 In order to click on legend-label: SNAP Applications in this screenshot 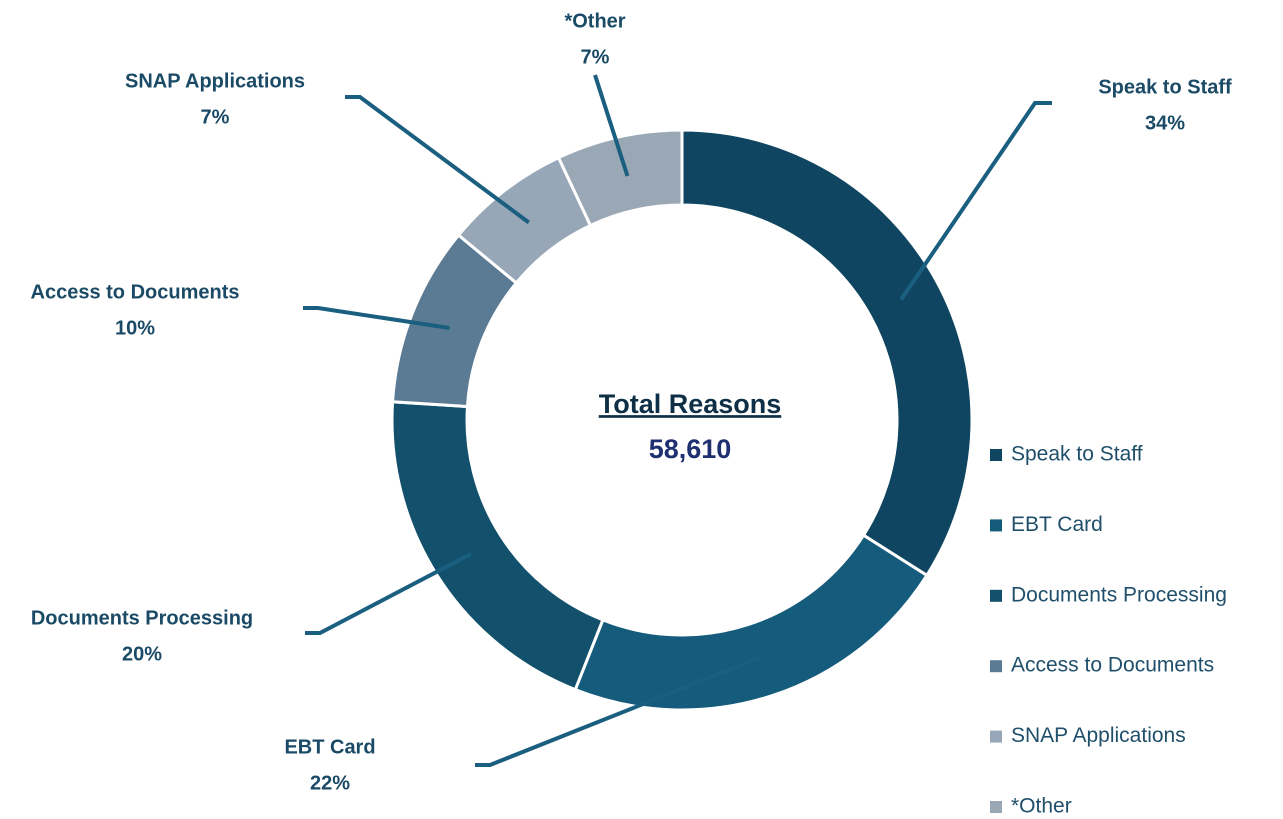, I will do `click(1098, 735)`.